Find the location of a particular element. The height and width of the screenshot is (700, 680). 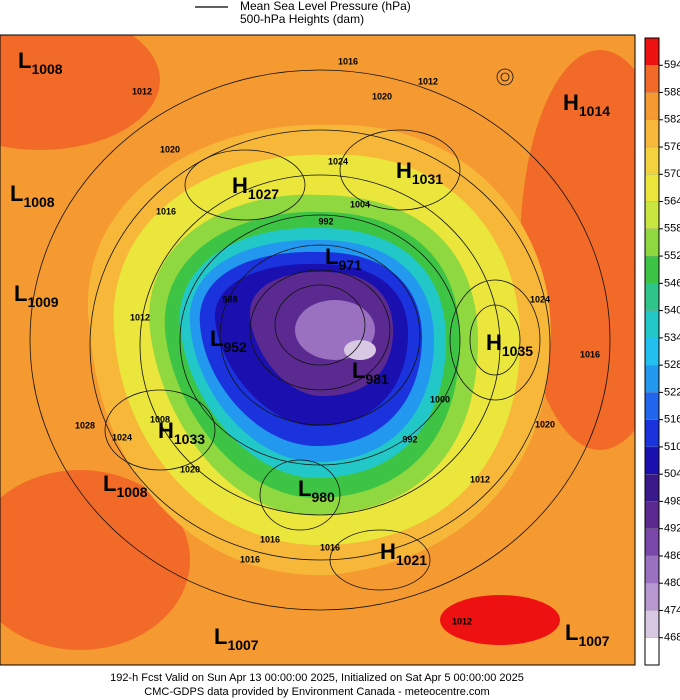

center-pressure: 981 is located at coordinates (377, 379).